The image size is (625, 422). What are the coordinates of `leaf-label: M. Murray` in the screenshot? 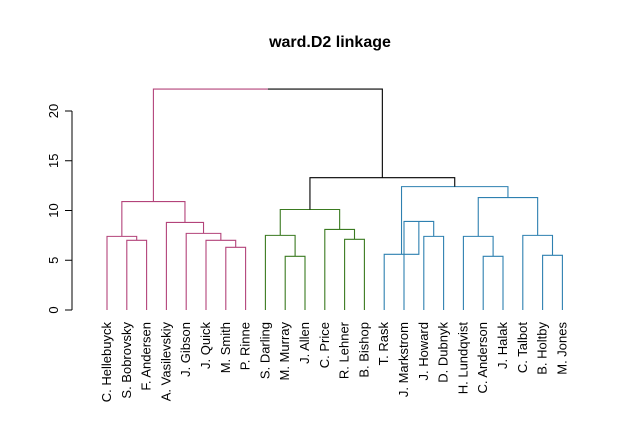 It's located at (284, 351).